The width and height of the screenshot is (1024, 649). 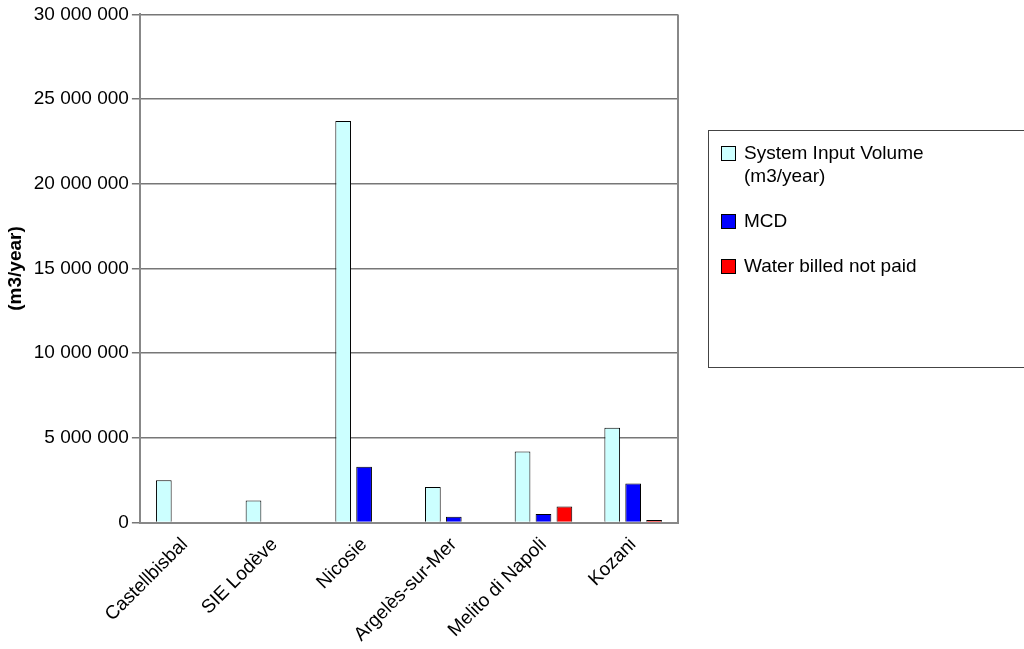 What do you see at coordinates (81, 13) in the screenshot?
I see `y-tick-label: 30 000 000` at bounding box center [81, 13].